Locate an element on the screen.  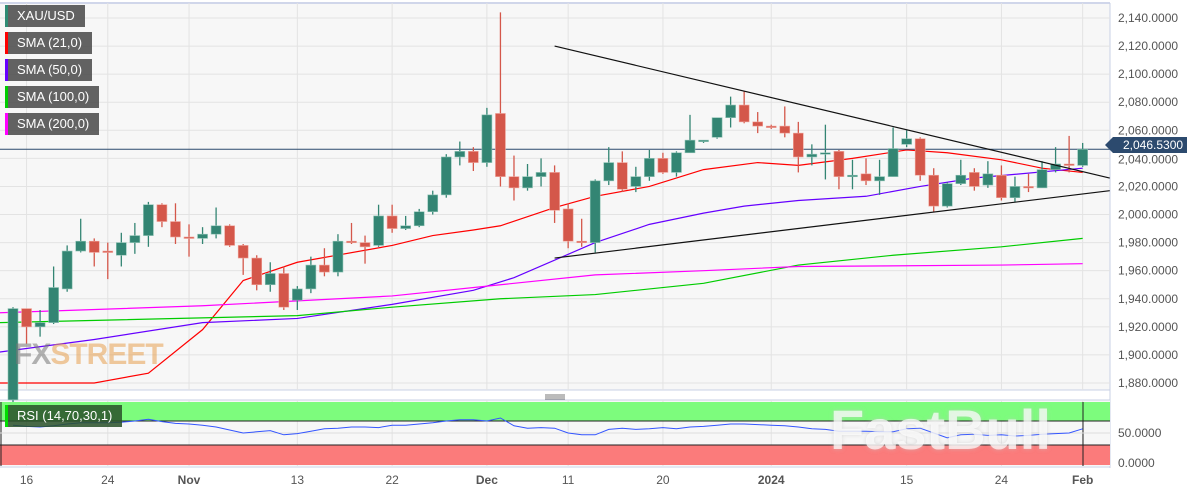
legend-label: SMA (50,0) is located at coordinates (50, 69).